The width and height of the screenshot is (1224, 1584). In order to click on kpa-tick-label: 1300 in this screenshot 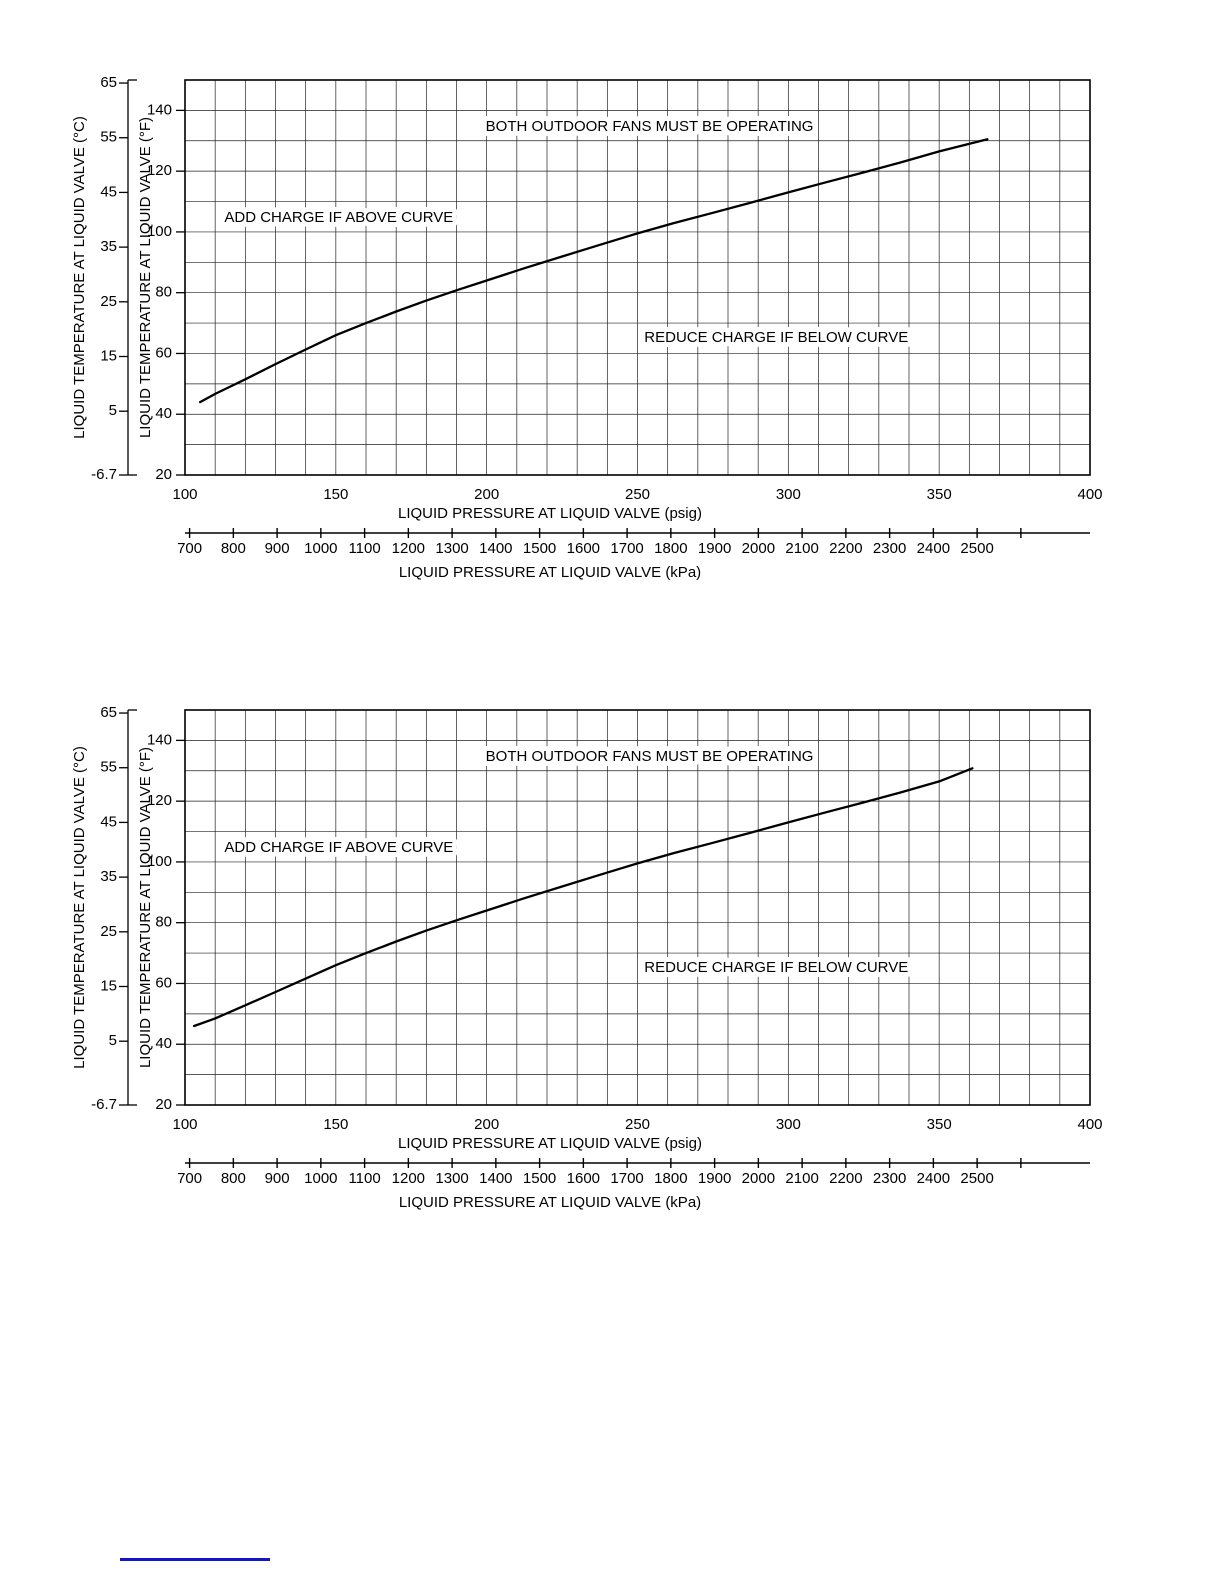, I will do `click(451, 1178)`.